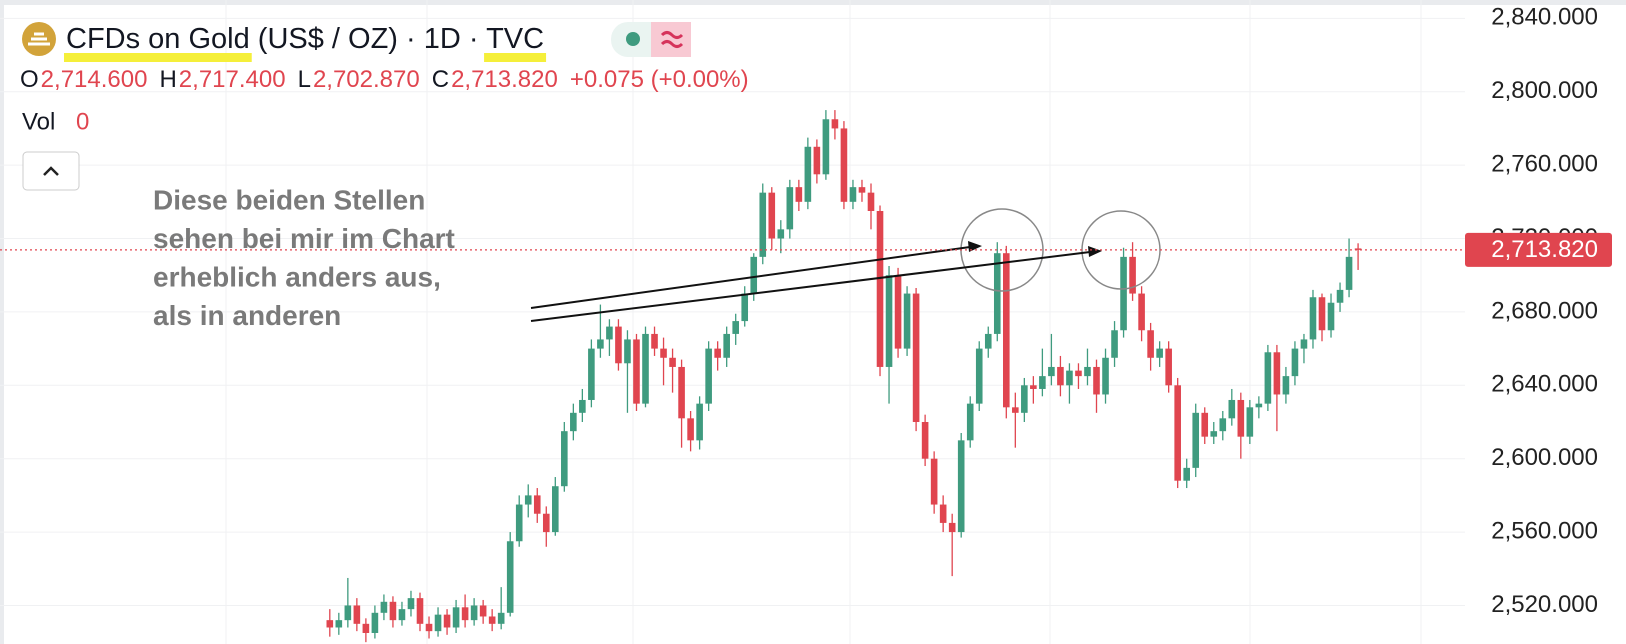  What do you see at coordinates (515, 57) in the screenshot?
I see `highlight` at bounding box center [515, 57].